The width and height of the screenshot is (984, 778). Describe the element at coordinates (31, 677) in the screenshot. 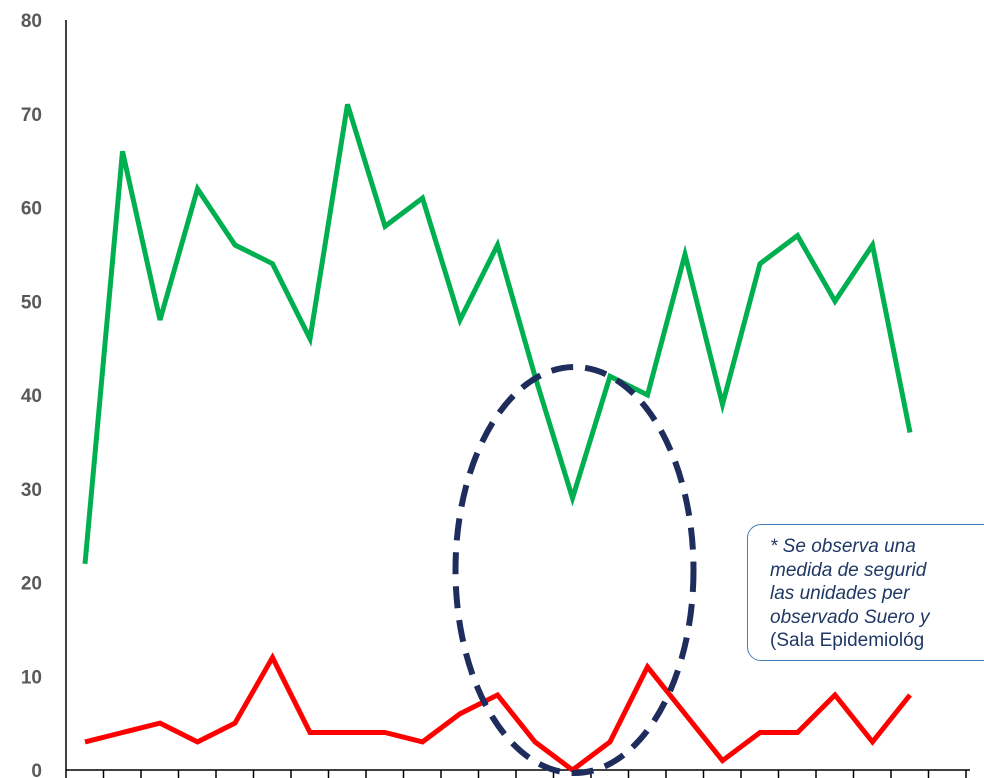

I see `y-tick-label: 10` at that location.